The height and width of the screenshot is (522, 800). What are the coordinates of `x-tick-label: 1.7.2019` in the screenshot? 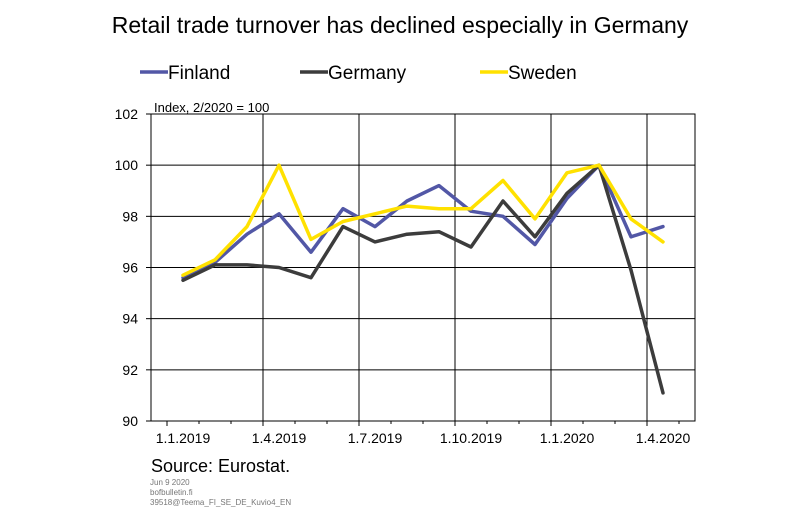 It's located at (375, 438).